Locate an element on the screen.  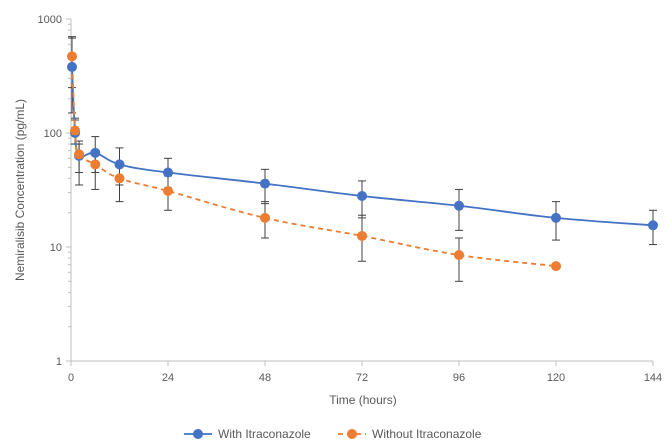
legend: With Itraconazole Without Itraconazole is located at coordinates (333, 434).